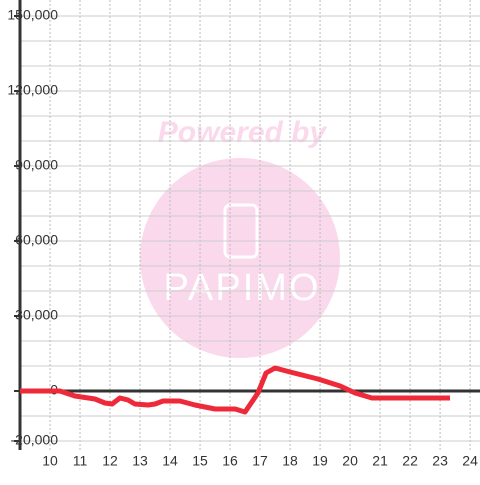  I want to click on x-tick-label: 18, so click(290, 461).